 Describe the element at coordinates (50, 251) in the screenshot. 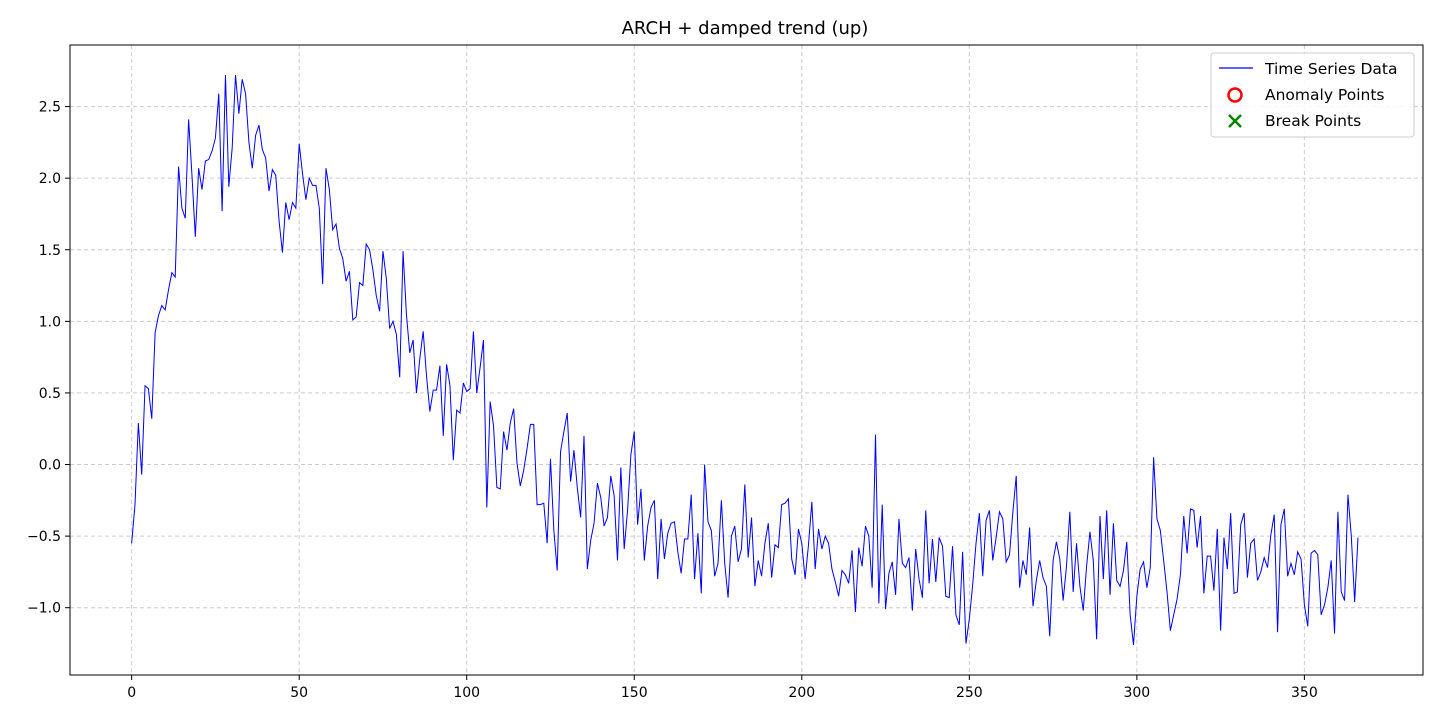

I see `y-tick-label: 1.5` at that location.